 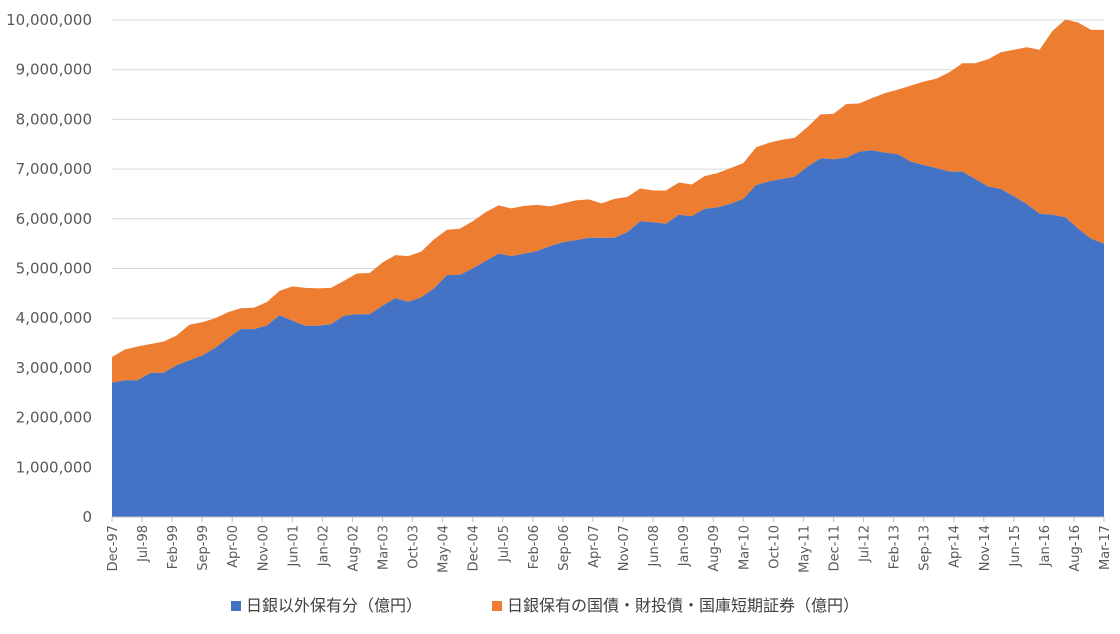 What do you see at coordinates (54, 467) in the screenshot?
I see `y-tick-label: 1,000,000` at bounding box center [54, 467].